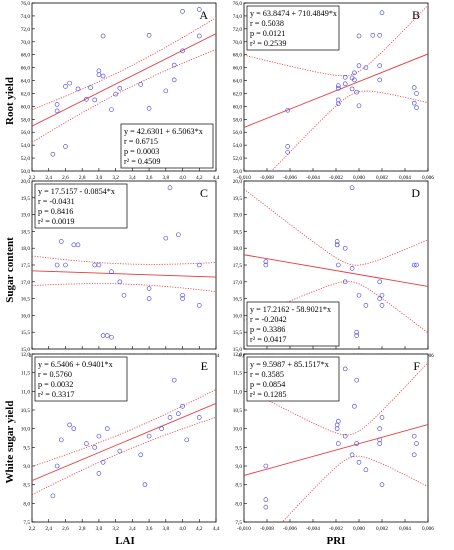  What do you see at coordinates (268, 339) in the screenshot?
I see `stats-line: r² = 0.0417` at bounding box center [268, 339].